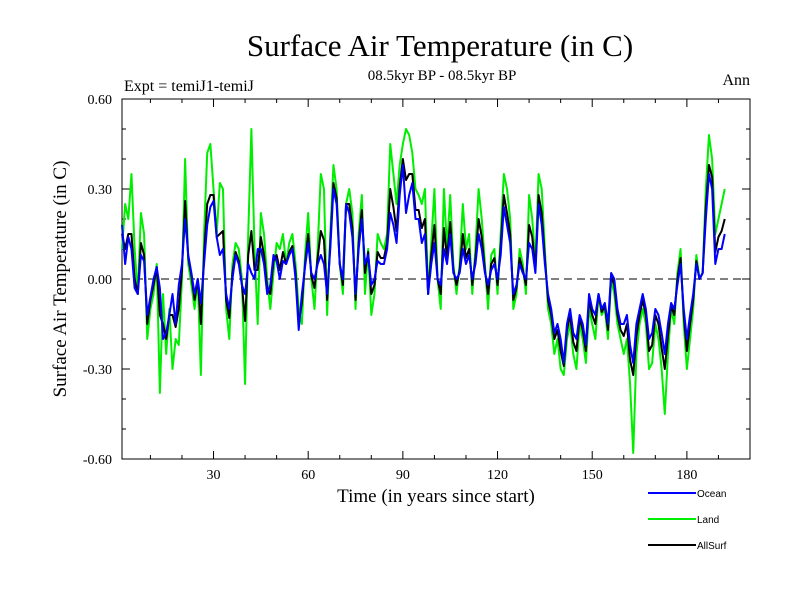 The height and width of the screenshot is (600, 800). Describe the element at coordinates (440, 45) in the screenshot. I see `chart-title: Surface Air Temperature (in C)` at that location.